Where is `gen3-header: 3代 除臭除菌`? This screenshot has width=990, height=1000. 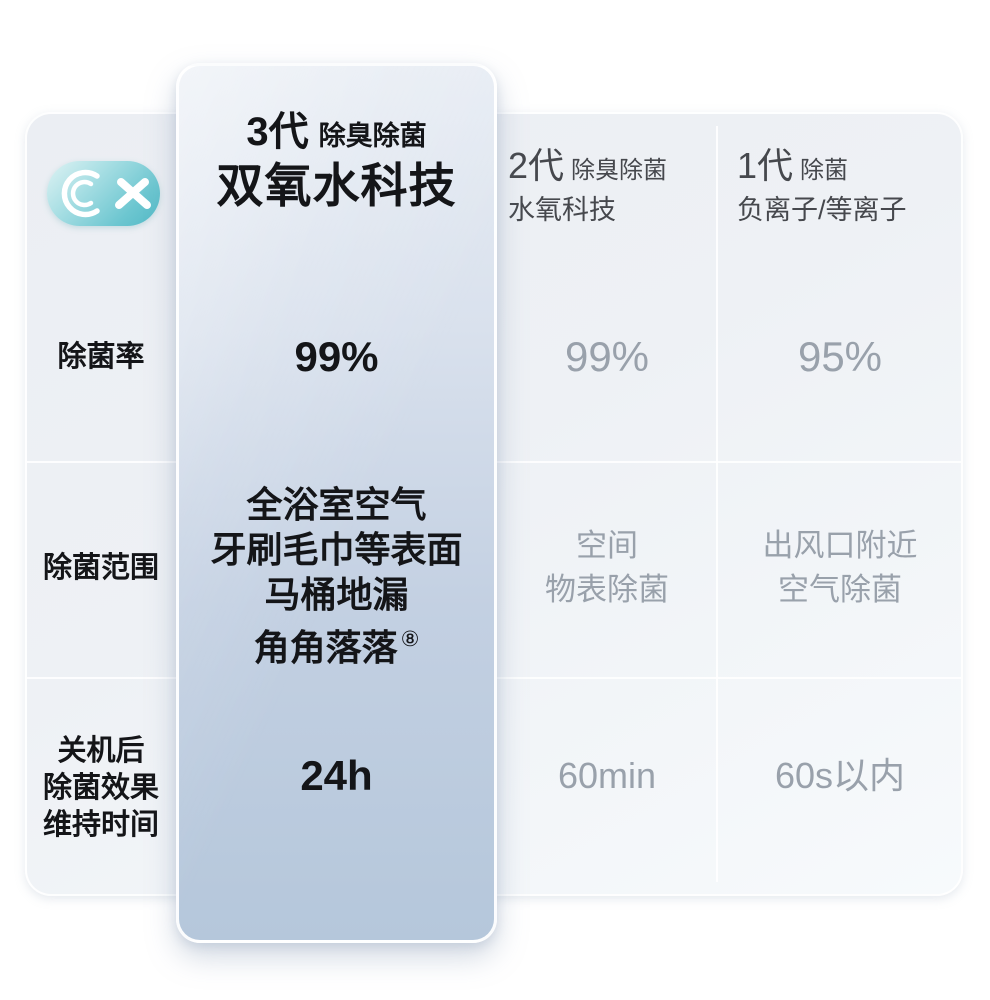 gen3-header: 3代 除臭除菌 is located at coordinates (336, 132).